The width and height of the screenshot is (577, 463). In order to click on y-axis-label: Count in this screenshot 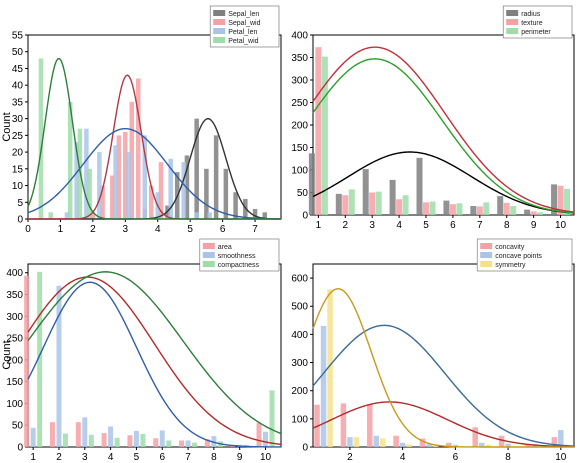, I will do `click(7, 126)`.